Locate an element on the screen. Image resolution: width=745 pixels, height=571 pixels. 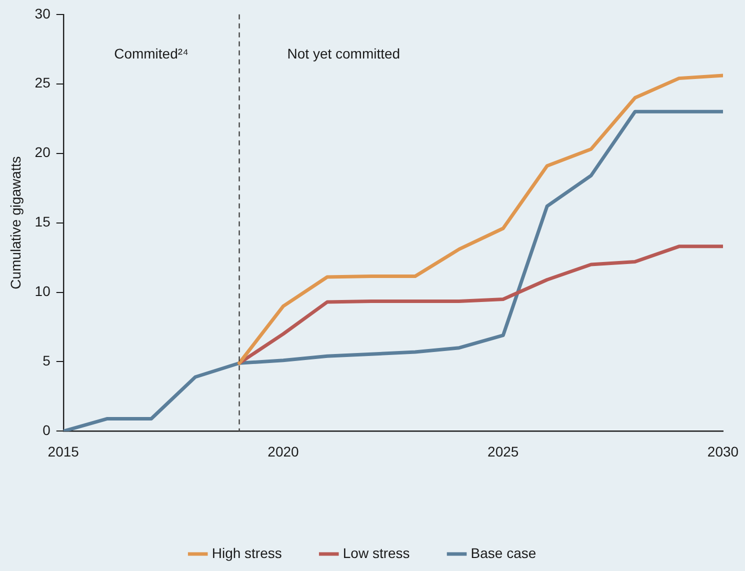
y-tick-label: 15 is located at coordinates (42, 222).